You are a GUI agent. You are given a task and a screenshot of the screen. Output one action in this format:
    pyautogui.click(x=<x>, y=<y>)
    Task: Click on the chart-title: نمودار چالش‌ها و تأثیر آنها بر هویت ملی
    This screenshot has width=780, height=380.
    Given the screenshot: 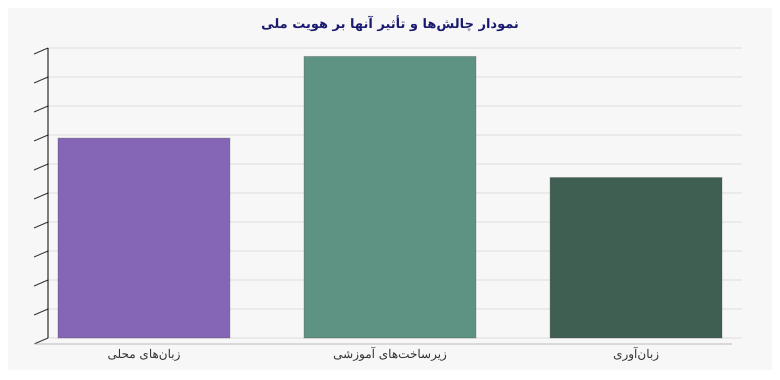 What is the action you would take?
    pyautogui.click(x=390, y=23)
    